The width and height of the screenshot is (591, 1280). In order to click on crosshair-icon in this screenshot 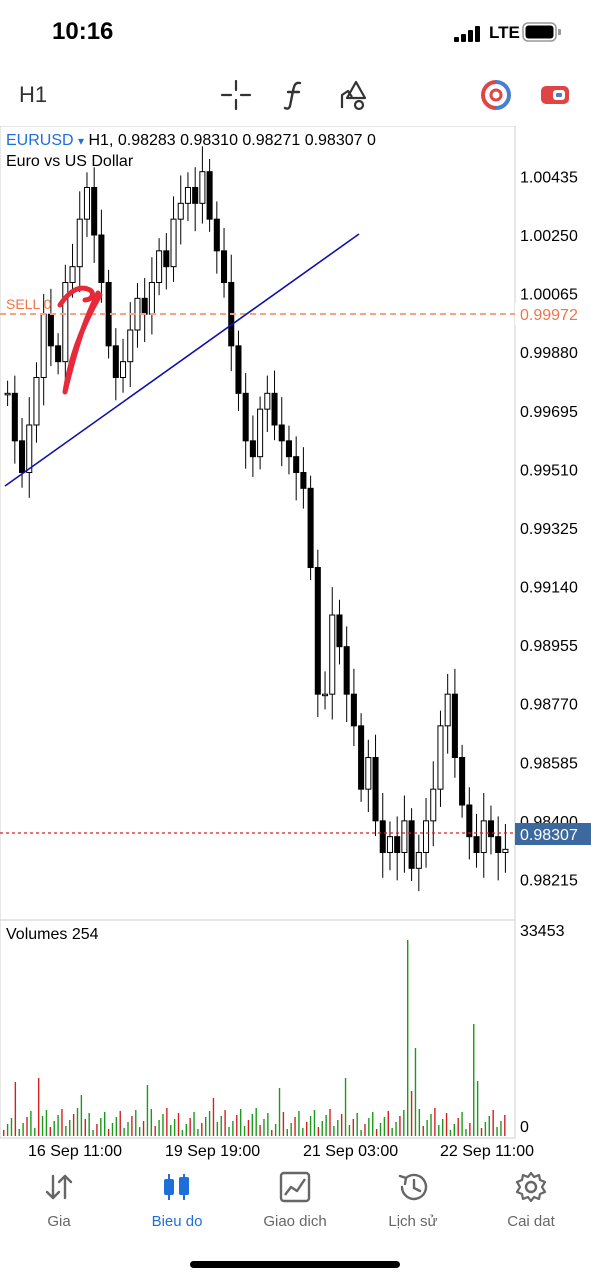, I will do `click(236, 95)`.